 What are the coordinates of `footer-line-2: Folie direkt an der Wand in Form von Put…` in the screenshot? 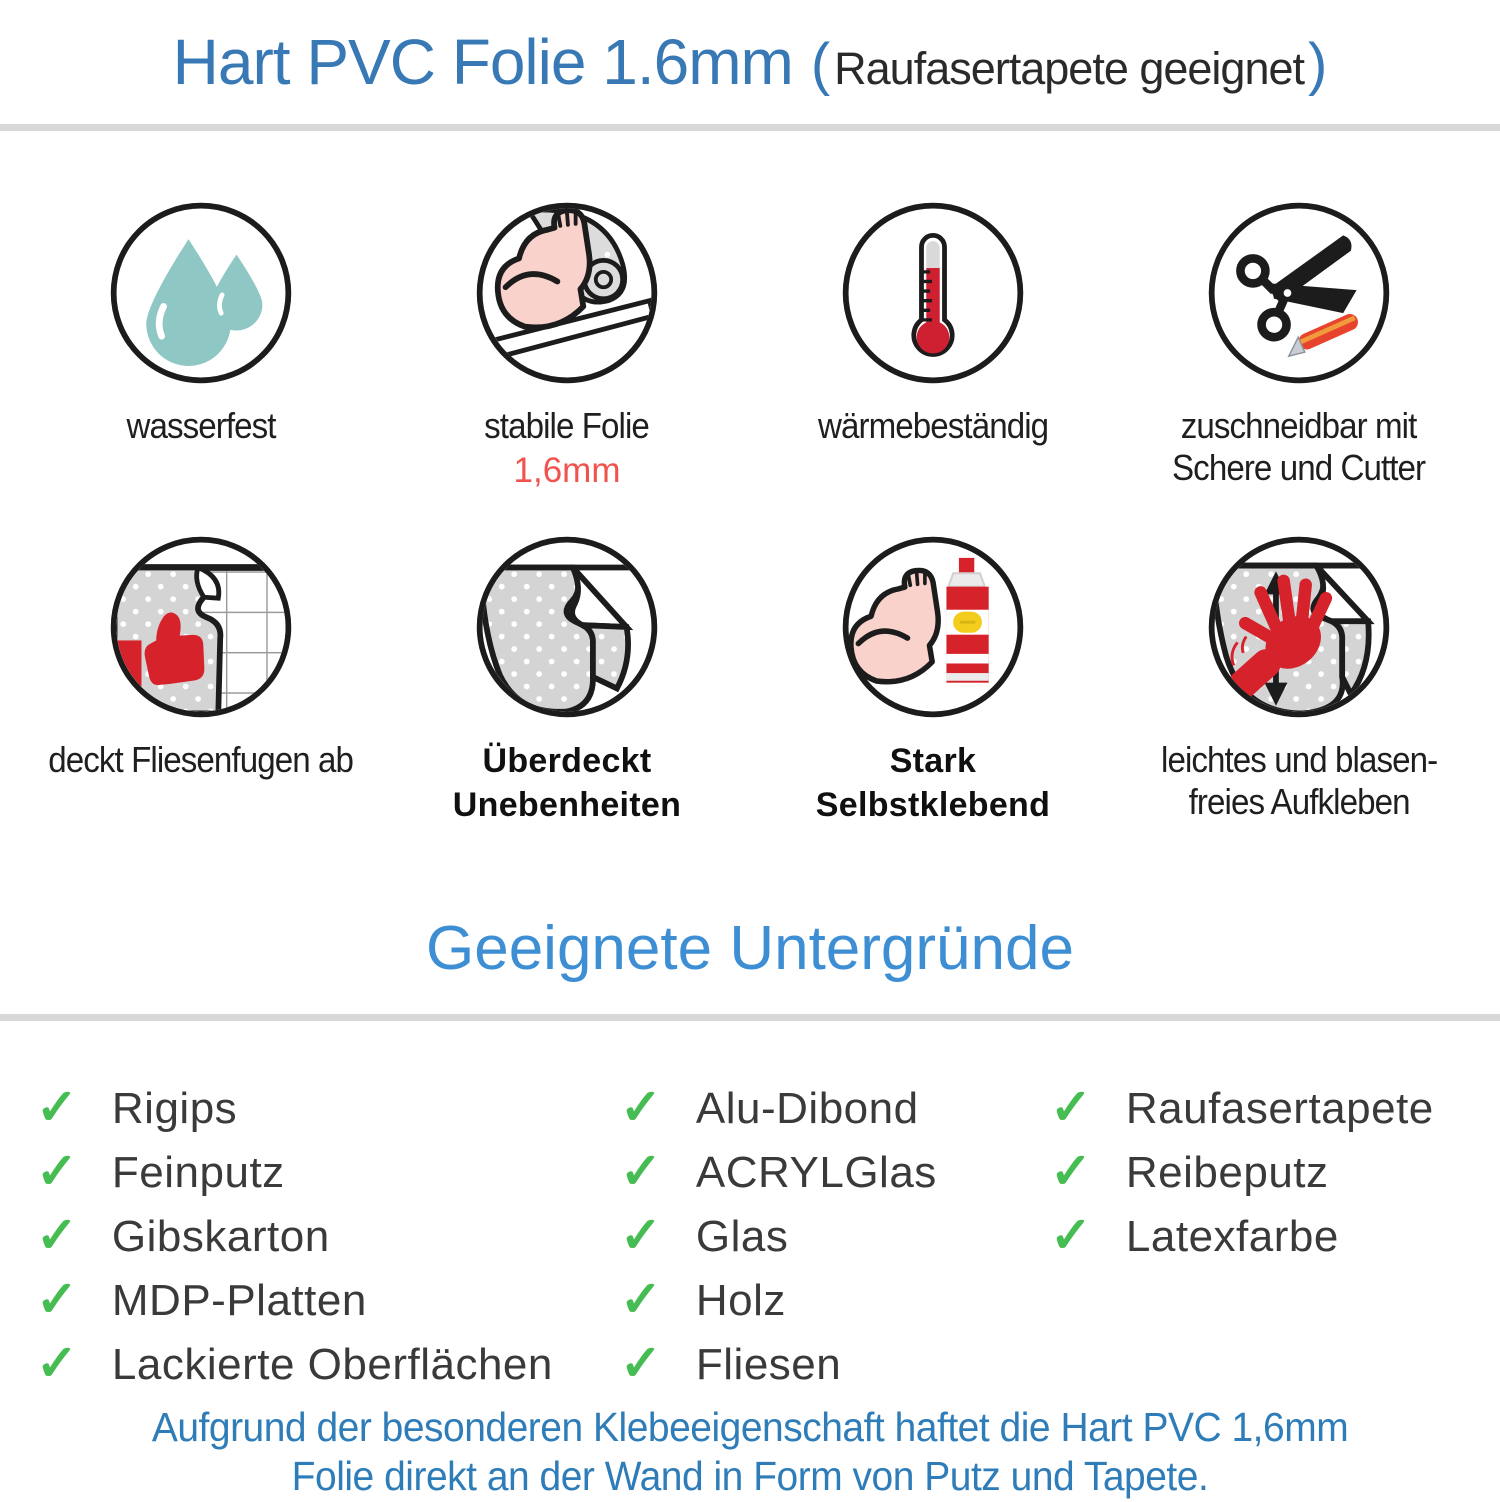 It's located at (750, 1476).